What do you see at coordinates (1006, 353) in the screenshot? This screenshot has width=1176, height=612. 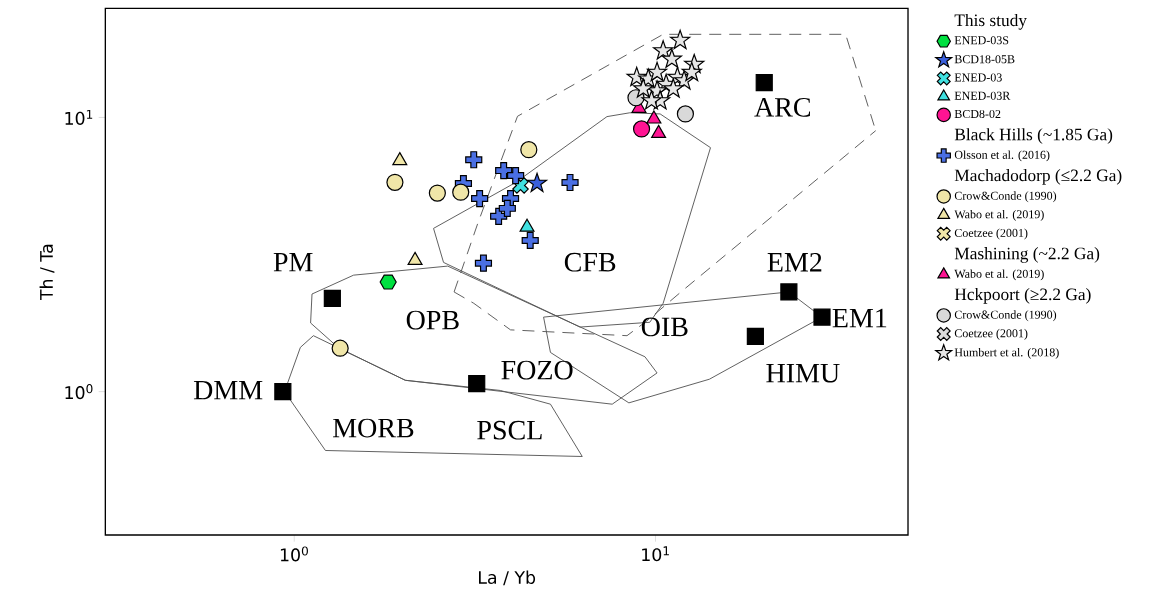 I see `legend-label: Humbert et al. (2018)` at bounding box center [1006, 353].